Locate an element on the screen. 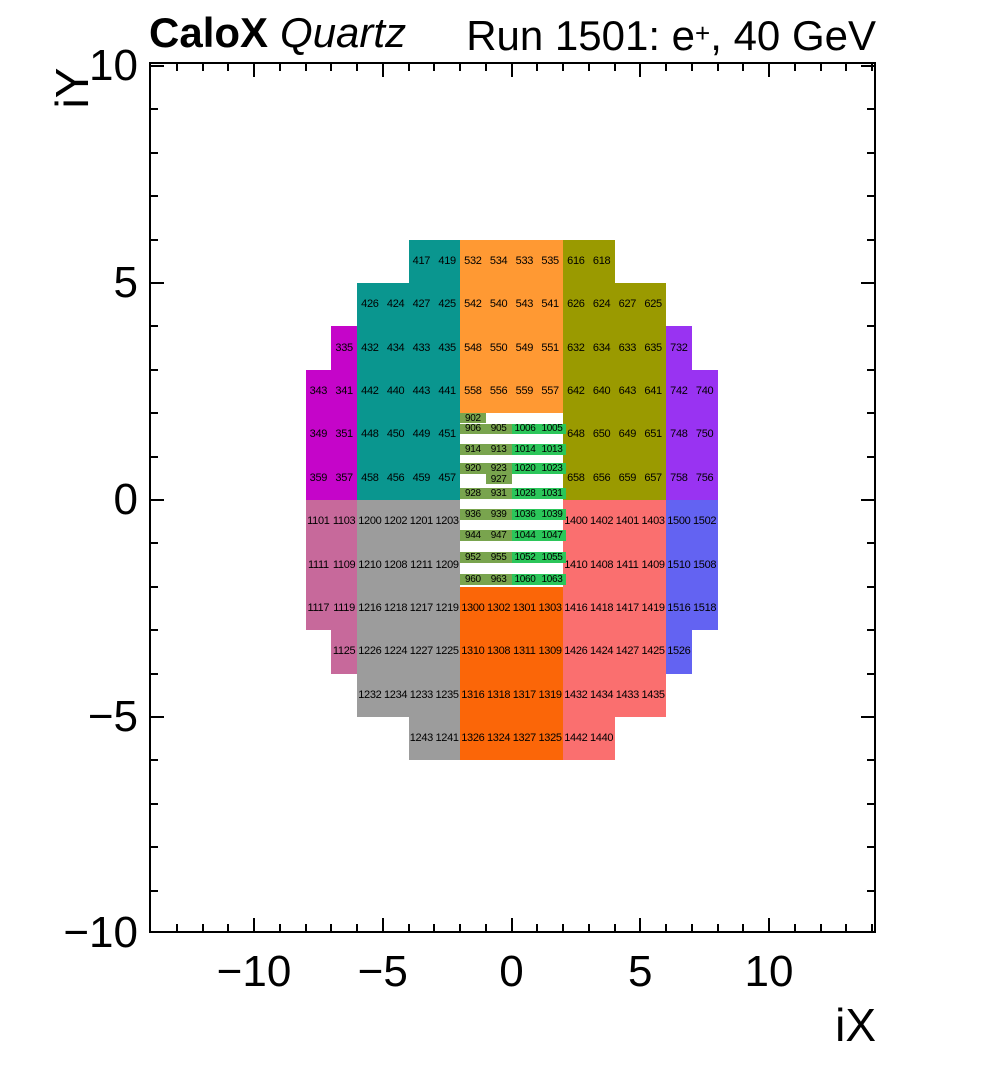 The height and width of the screenshot is (1072, 996). channel-number: 1410 is located at coordinates (576, 564).